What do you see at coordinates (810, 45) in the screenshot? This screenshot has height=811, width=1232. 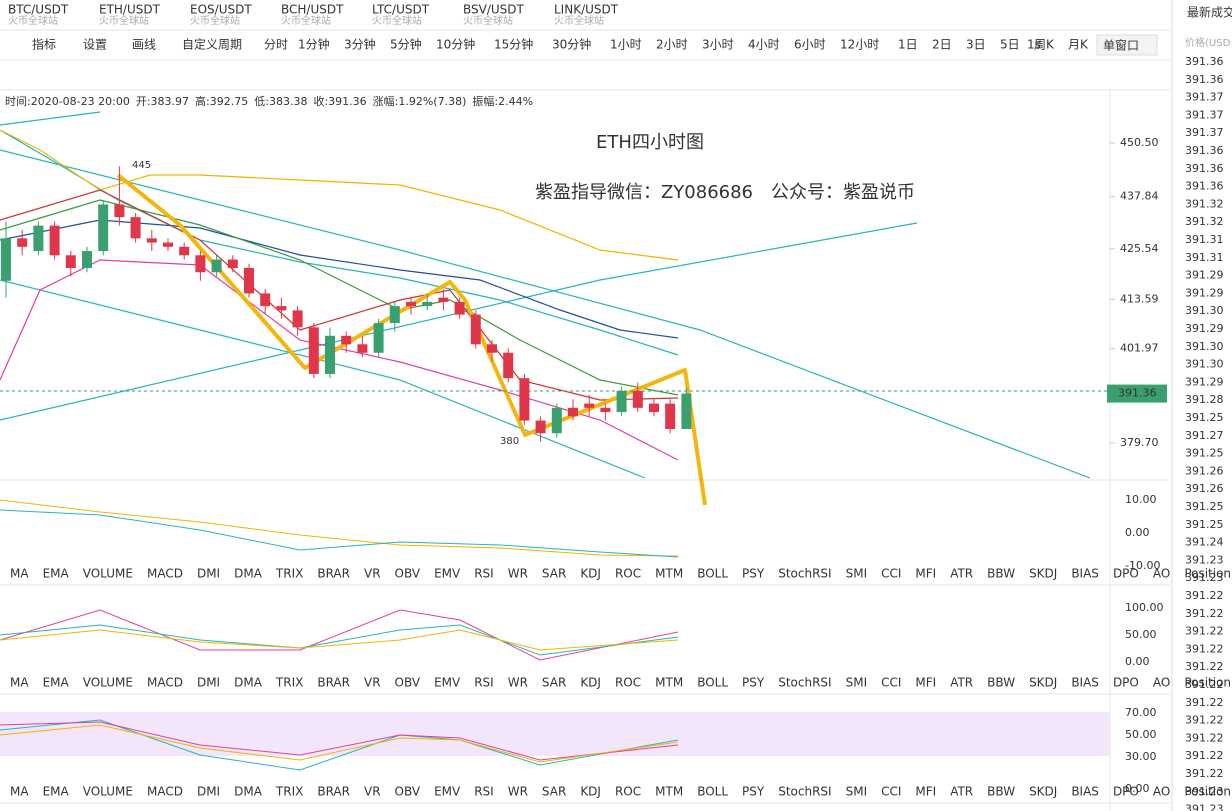 I see `period-button: 6小时` at bounding box center [810, 45].